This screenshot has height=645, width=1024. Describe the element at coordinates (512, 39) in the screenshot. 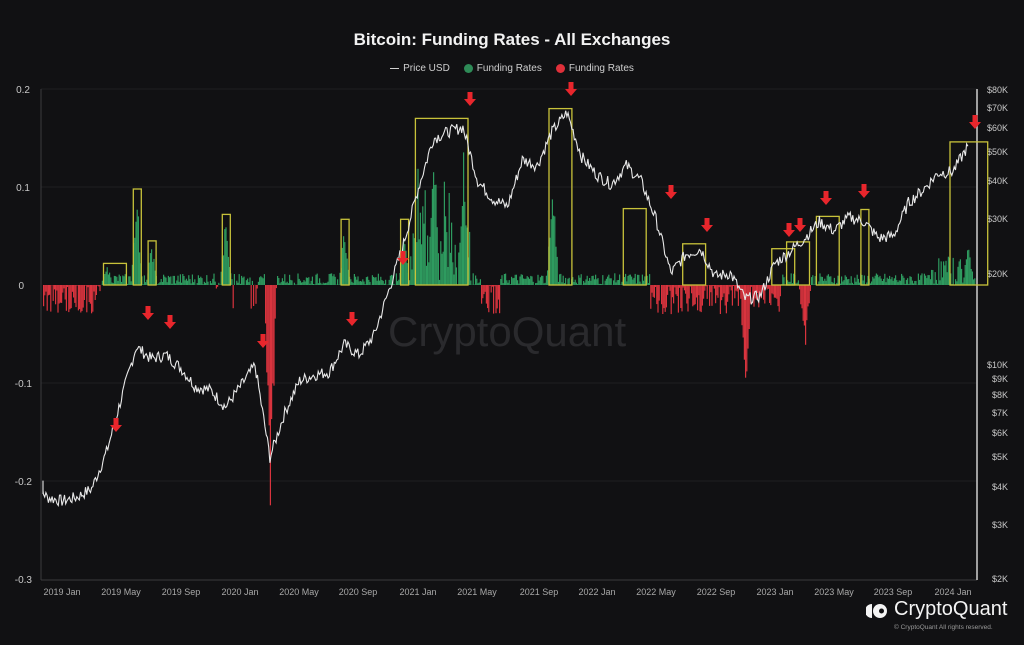

I see `chart-title: Bitcoin: Funding Rates - All Exchanges` at that location.